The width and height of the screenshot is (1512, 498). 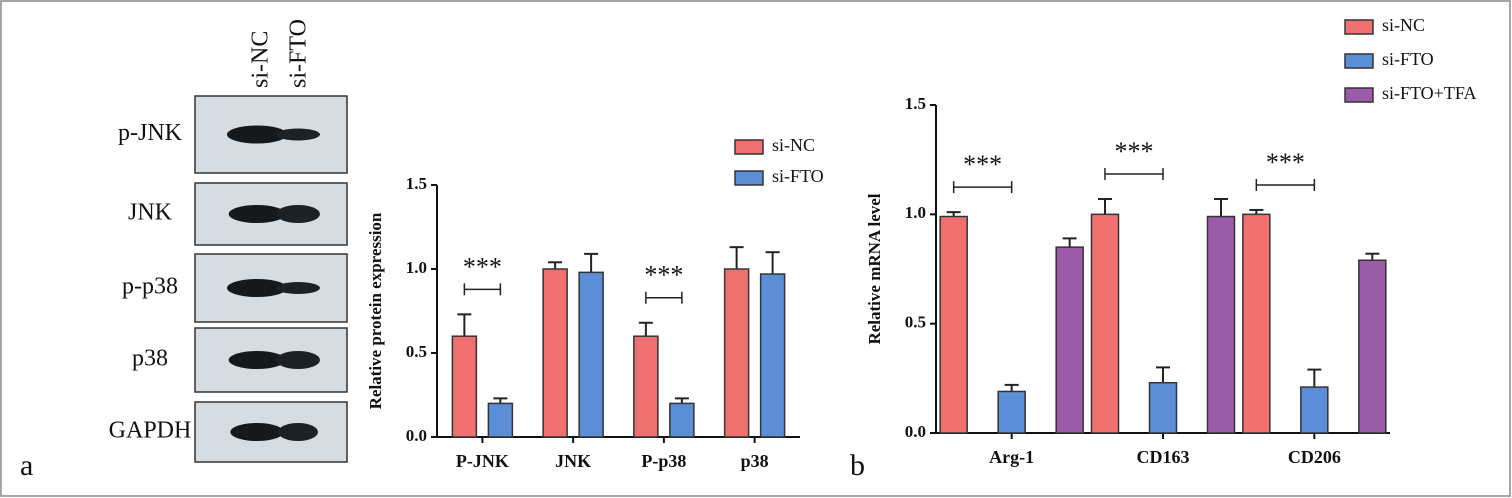 I want to click on blot-row-label: JNK, so click(x=150, y=213).